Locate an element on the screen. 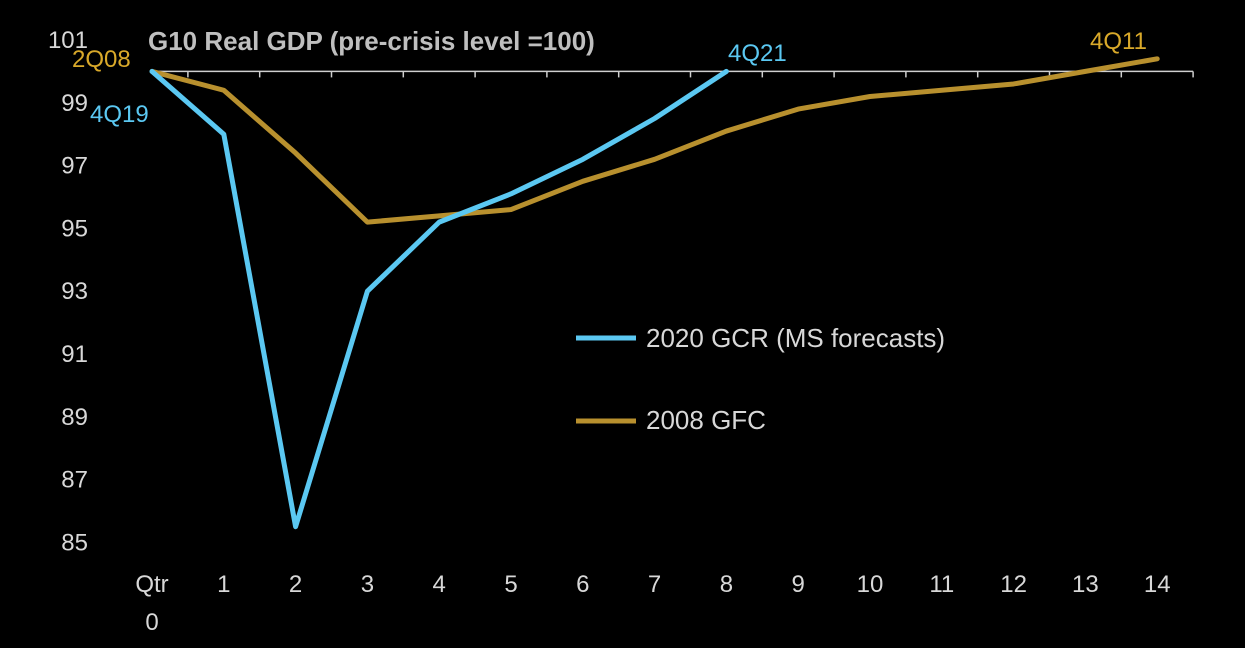 This screenshot has height=648, width=1245. x-tick-label: 8 is located at coordinates (726, 584).